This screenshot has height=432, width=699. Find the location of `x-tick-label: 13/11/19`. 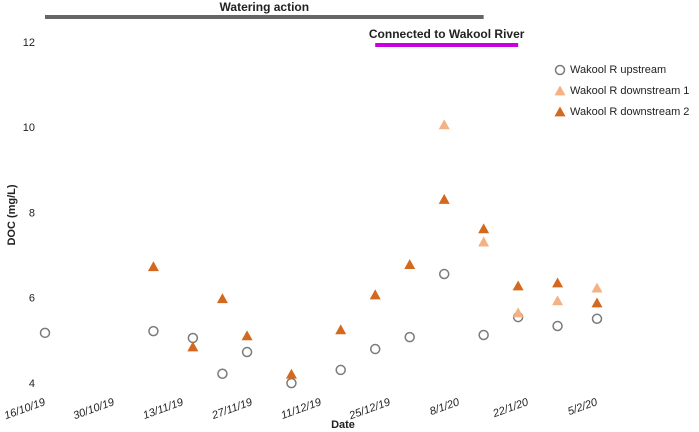

x-tick-label: 13/11/19 is located at coordinates (163, 409).